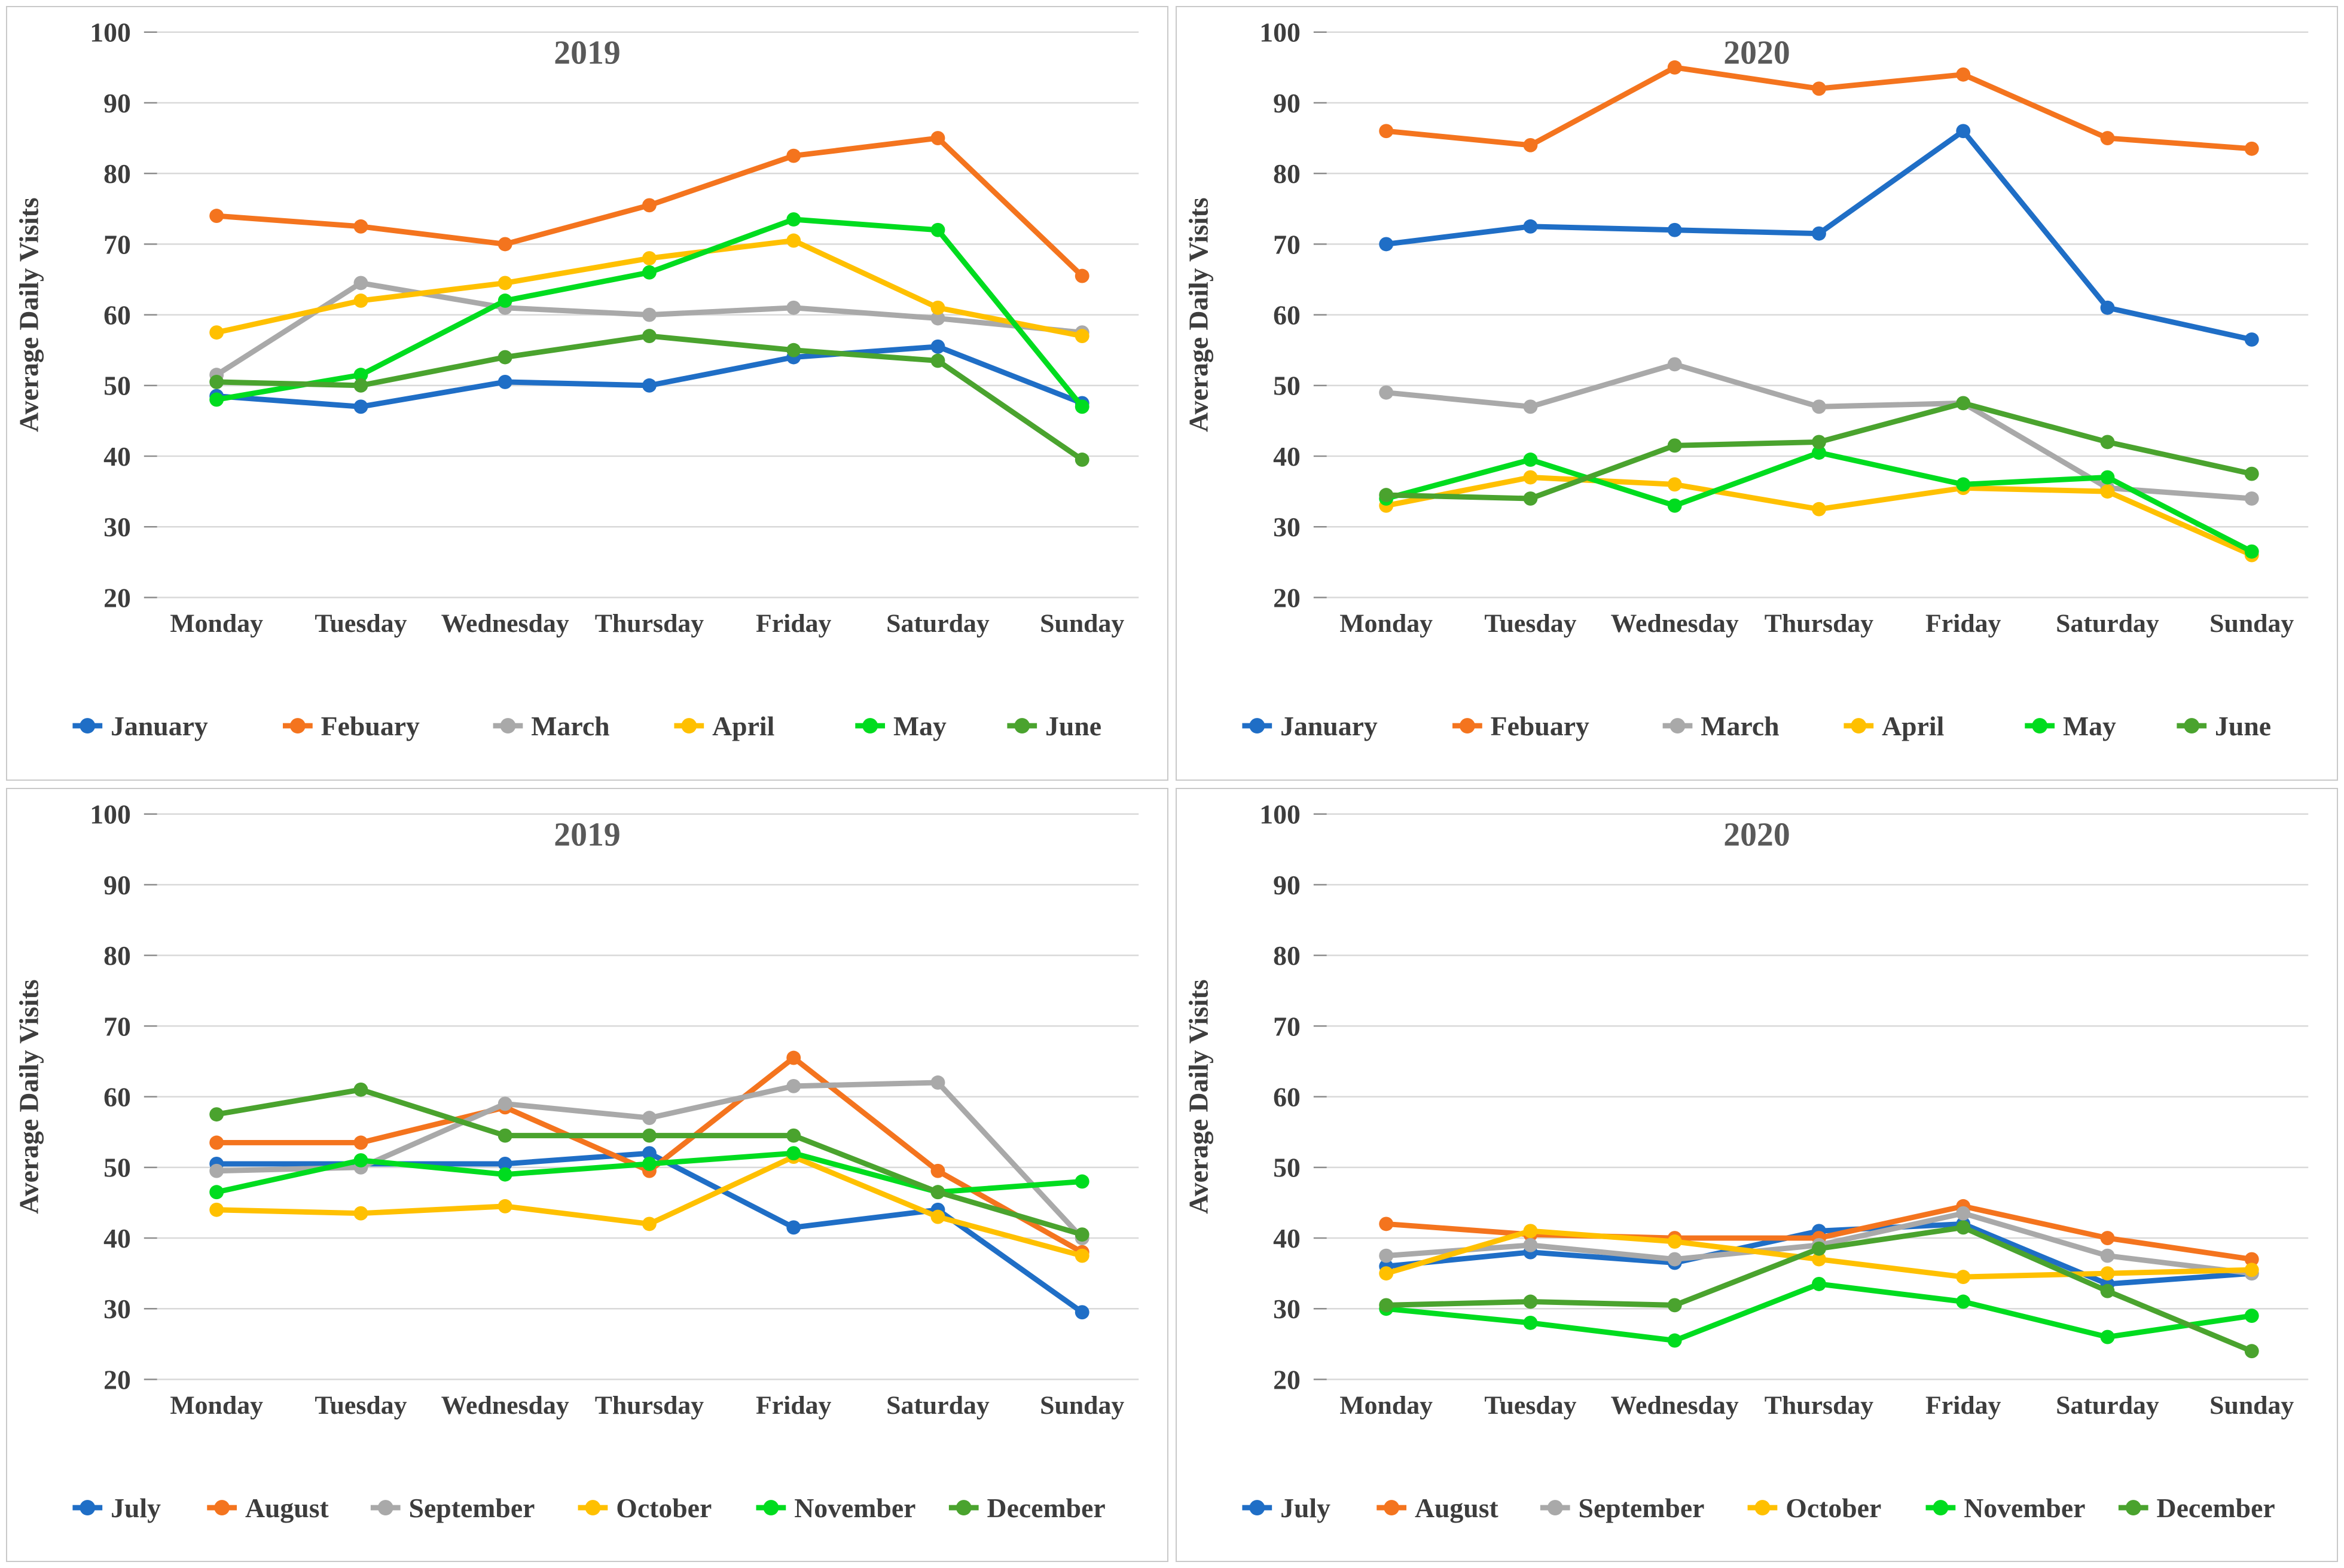 The image size is (2344, 1568). I want to click on legend-marker-icon-febuary, so click(297, 726).